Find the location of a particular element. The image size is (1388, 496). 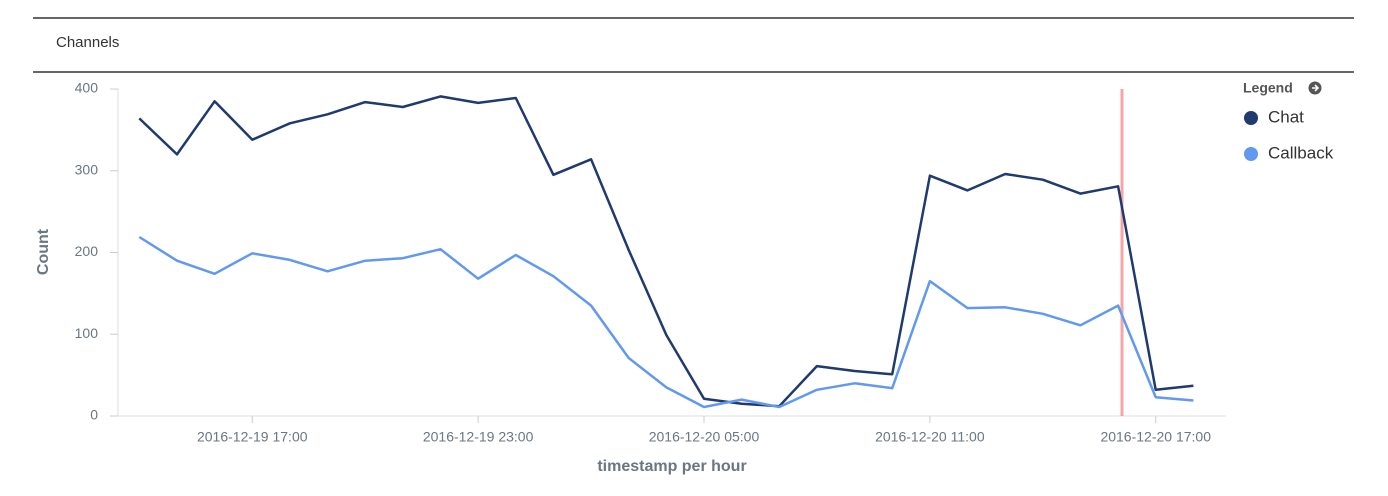

x-tick-label: 2016-12-20 17:00 is located at coordinates (1155, 437).